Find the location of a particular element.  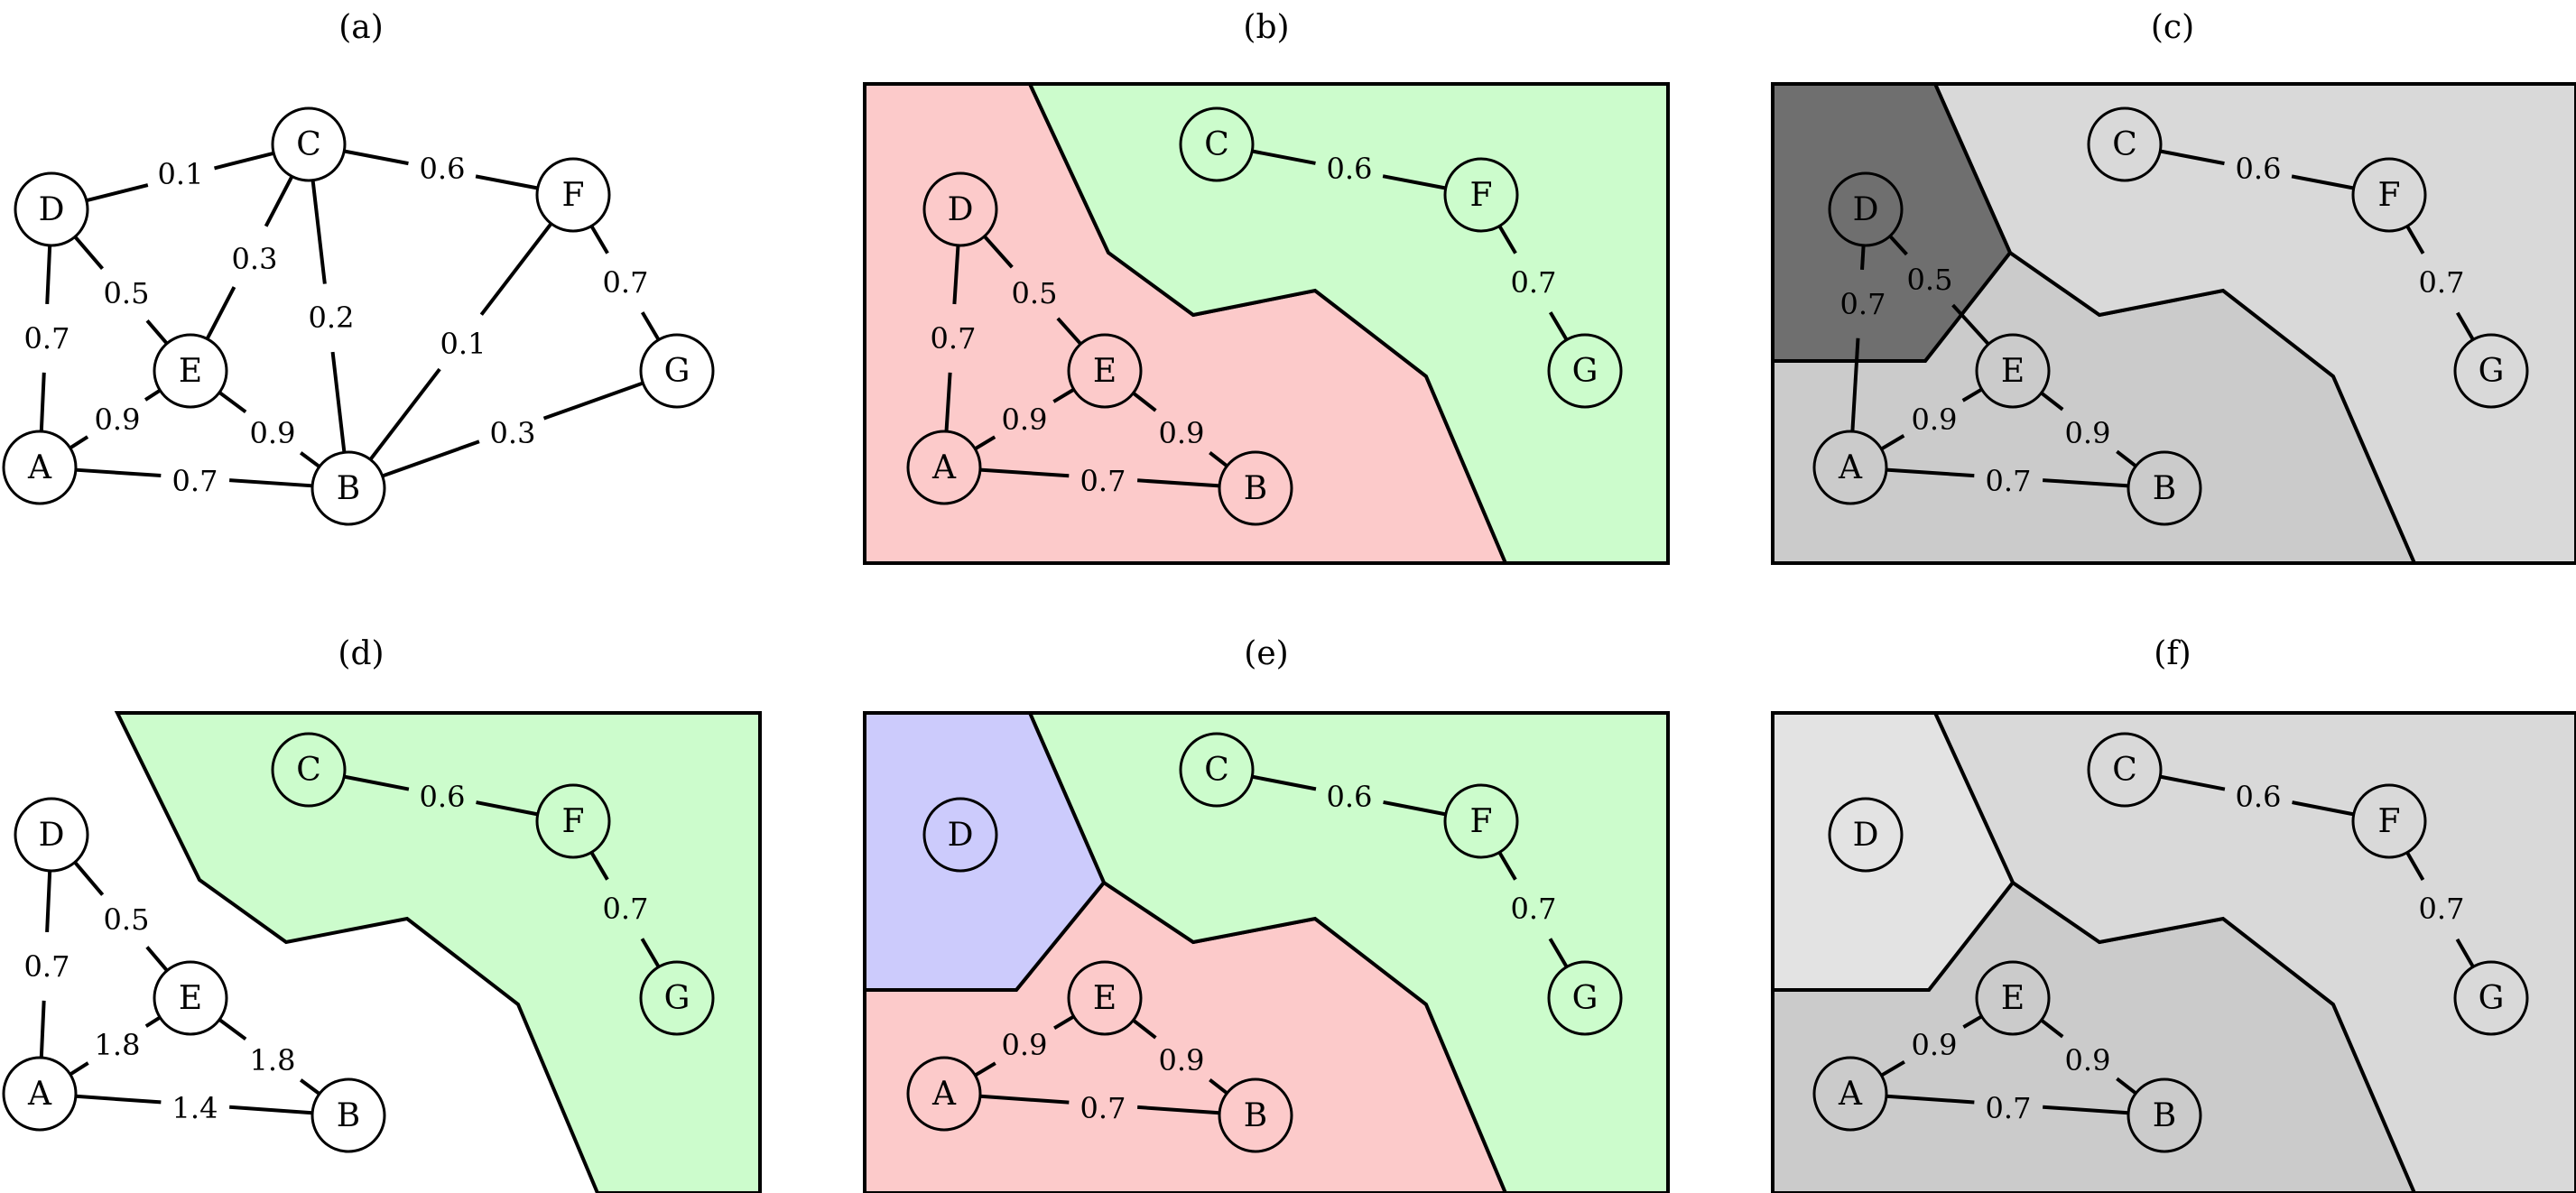

panel-frame is located at coordinates (1266, 323).